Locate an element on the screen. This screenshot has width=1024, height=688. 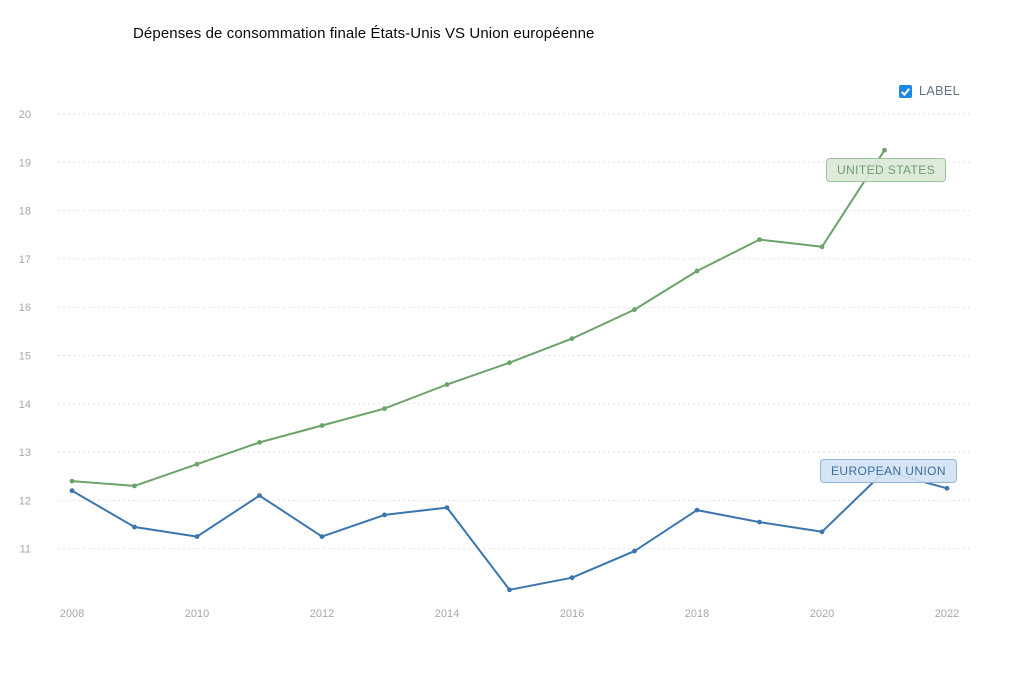
svg-text: 2010 is located at coordinates (197, 614).